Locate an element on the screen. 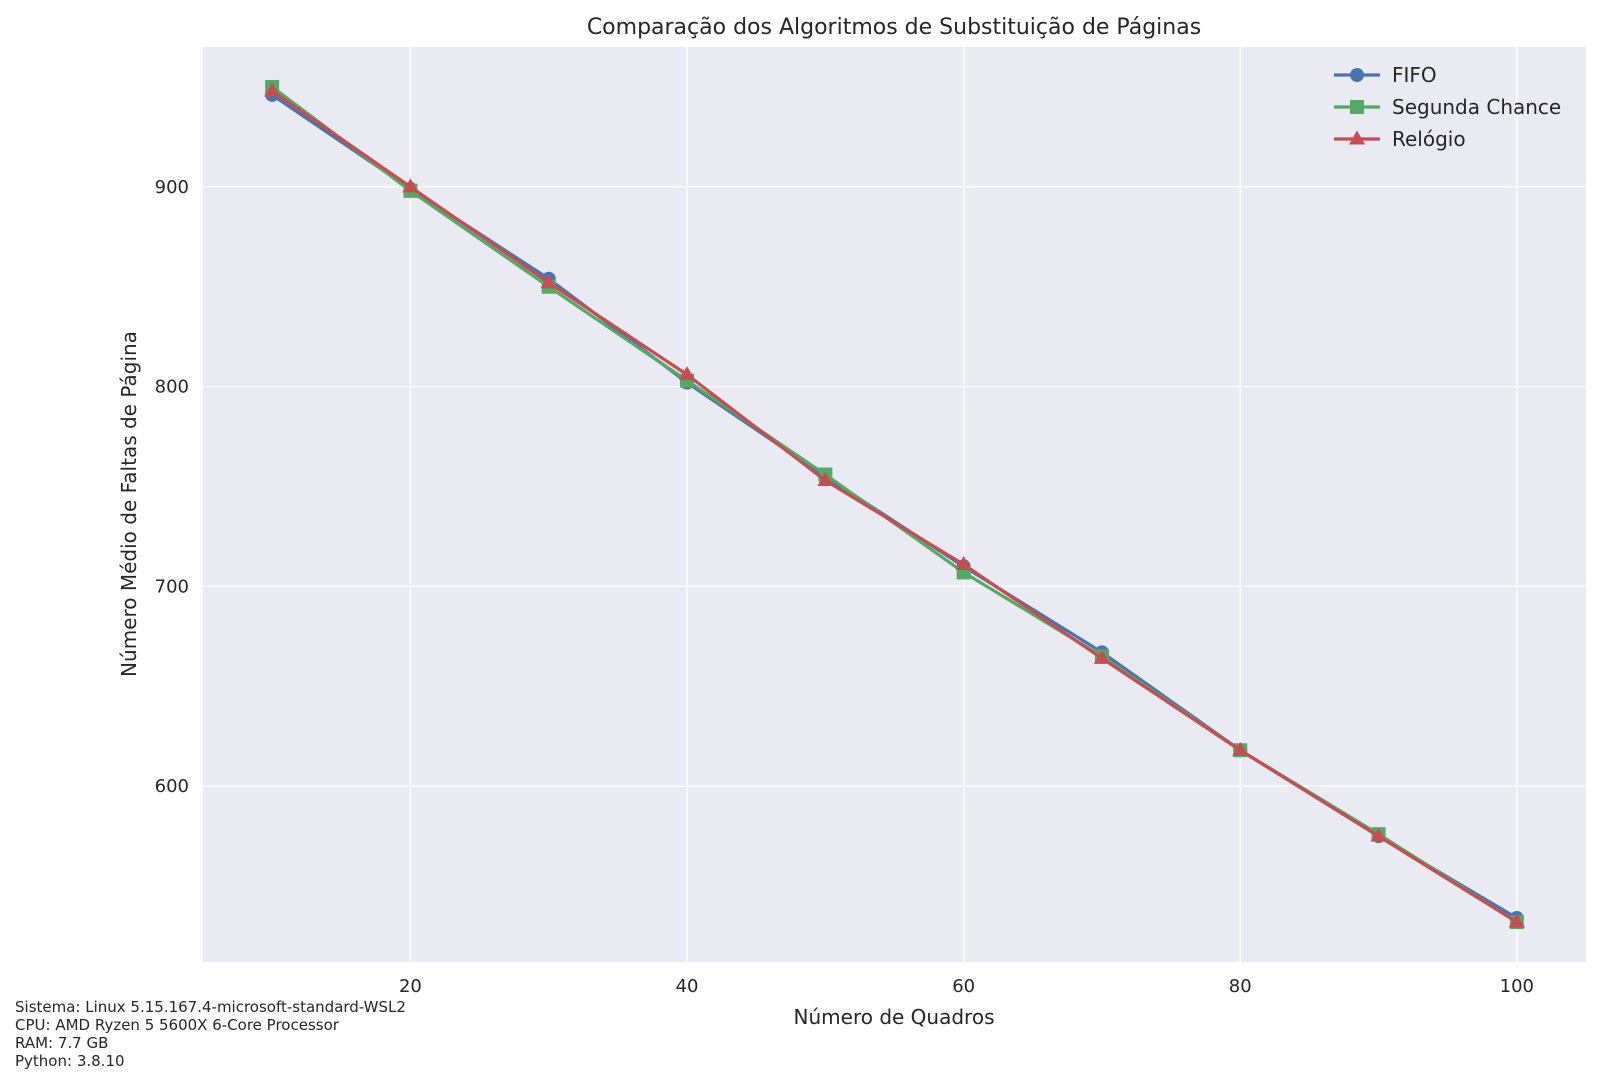 The image size is (1600, 1088). legend-item: Relógio is located at coordinates (1400, 139).